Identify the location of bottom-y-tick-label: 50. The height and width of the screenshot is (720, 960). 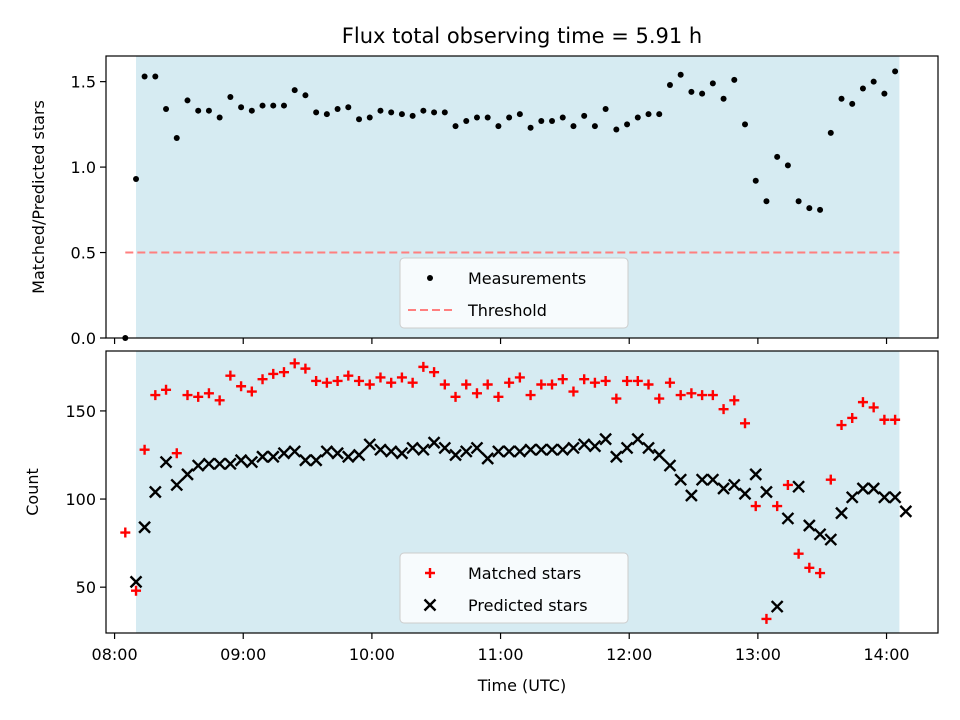
(86, 587).